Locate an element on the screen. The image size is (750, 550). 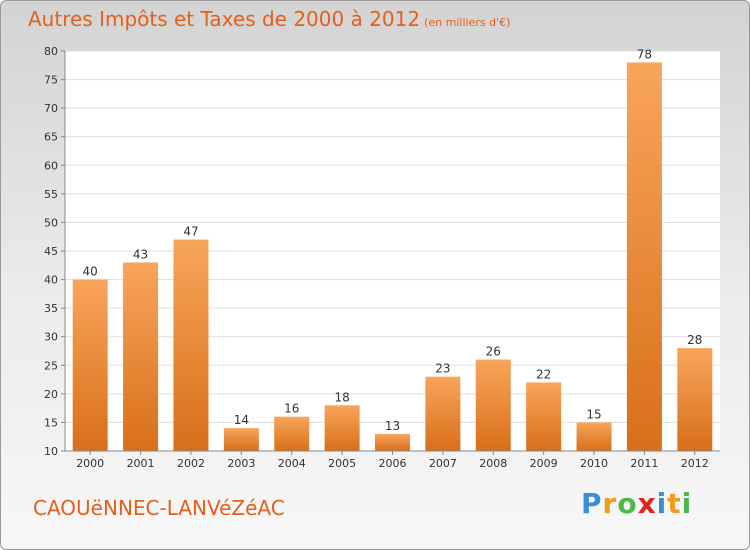
y-axis-ticks: 10 15 20 25 30 35 40 45 50 55 60 65 70 75 80 is located at coordinates (54, 251).